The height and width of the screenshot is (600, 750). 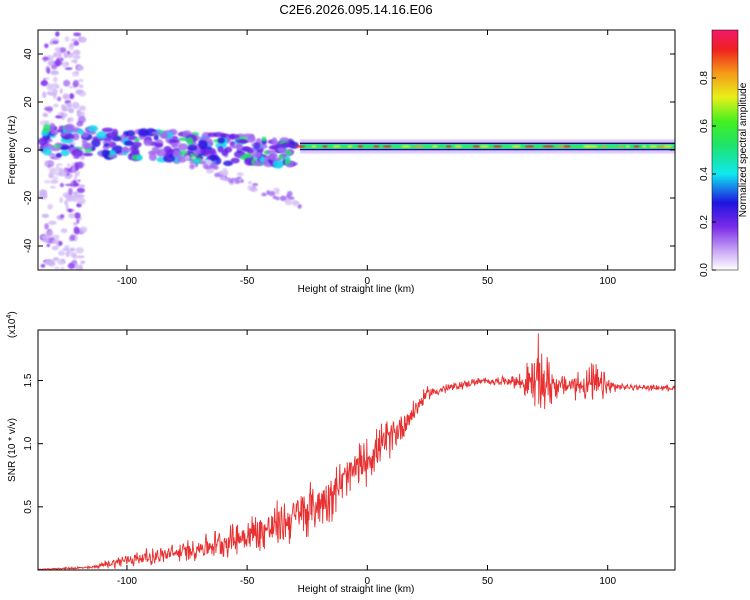 I want to click on snr-x-axis-label: Height of straight line (km), so click(x=356, y=589).